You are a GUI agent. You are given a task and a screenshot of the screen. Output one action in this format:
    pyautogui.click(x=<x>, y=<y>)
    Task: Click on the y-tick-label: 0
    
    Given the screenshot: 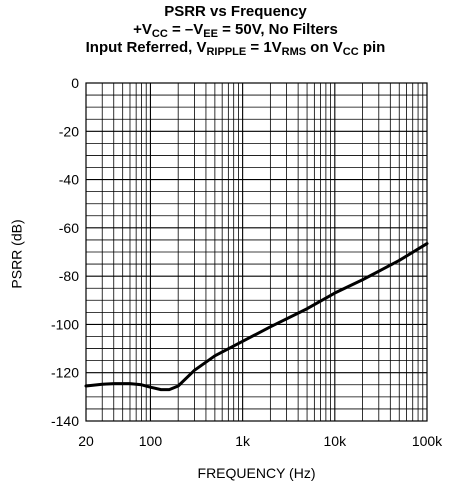 What is the action you would take?
    pyautogui.click(x=75, y=83)
    